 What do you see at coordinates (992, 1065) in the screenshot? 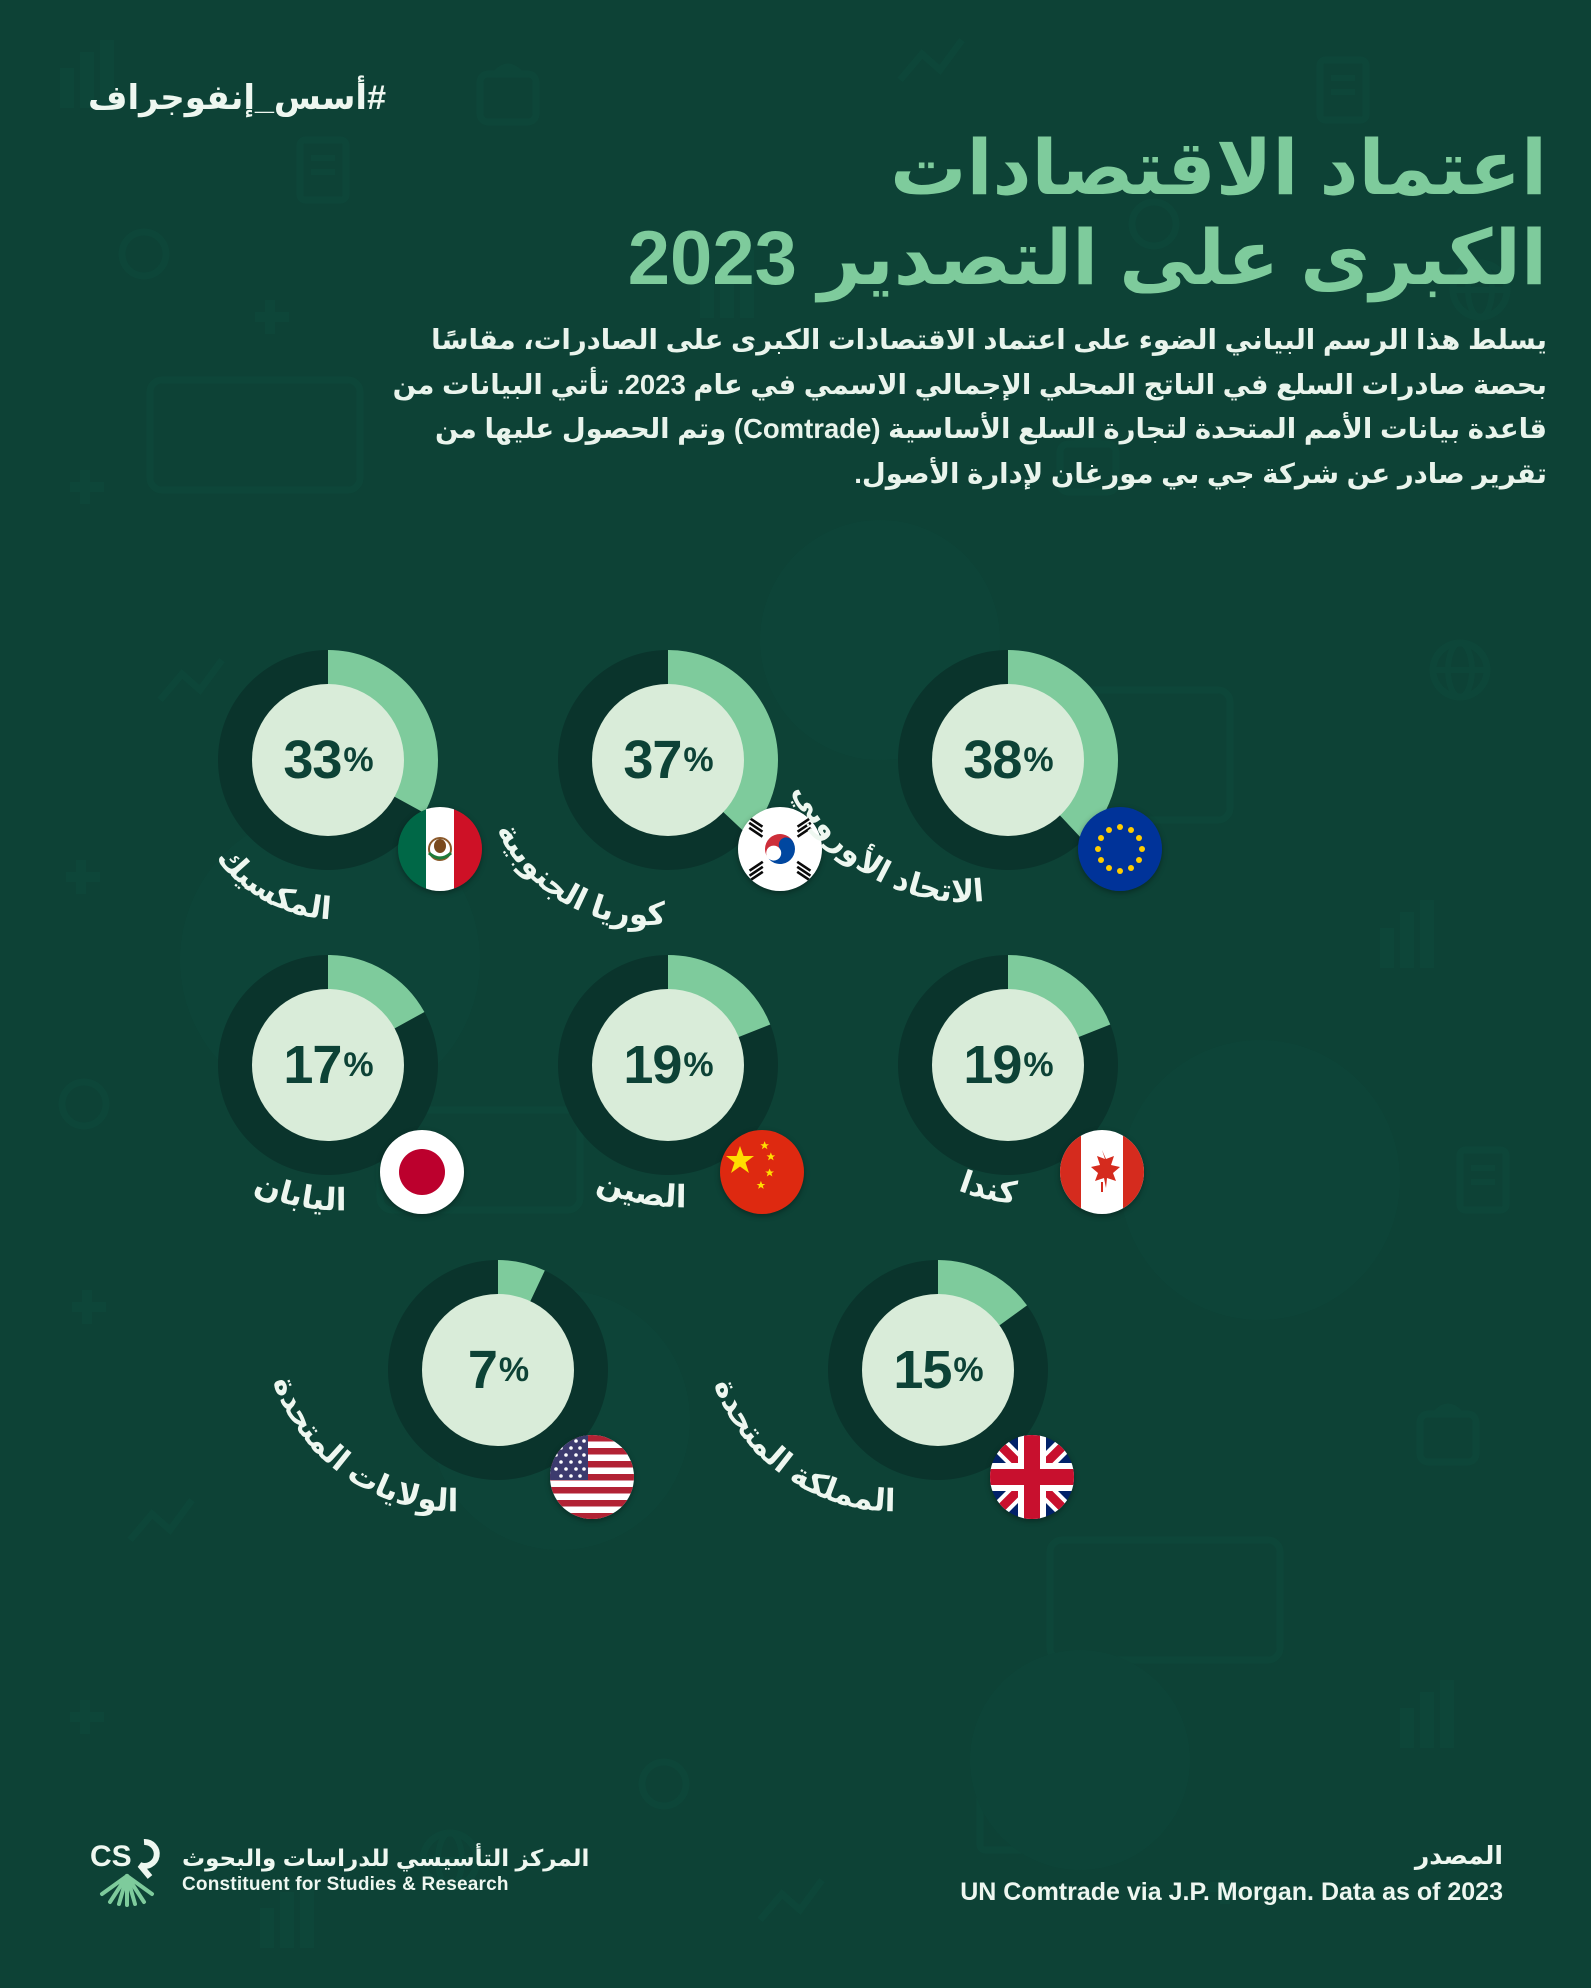
I see `donut-number-canada: 19` at bounding box center [992, 1065].